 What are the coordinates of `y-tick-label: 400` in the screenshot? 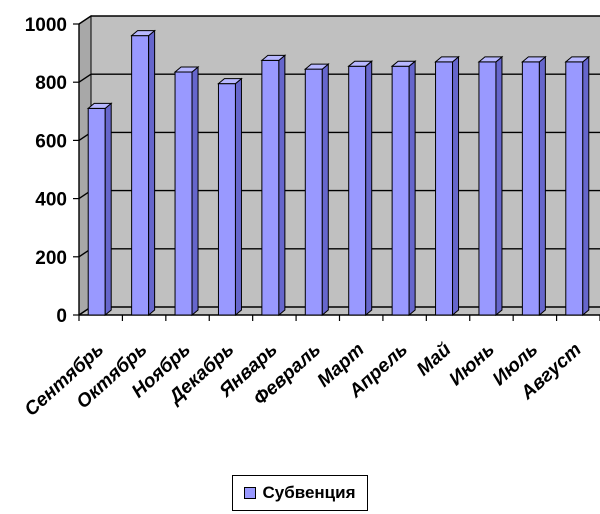 It's located at (51, 200).